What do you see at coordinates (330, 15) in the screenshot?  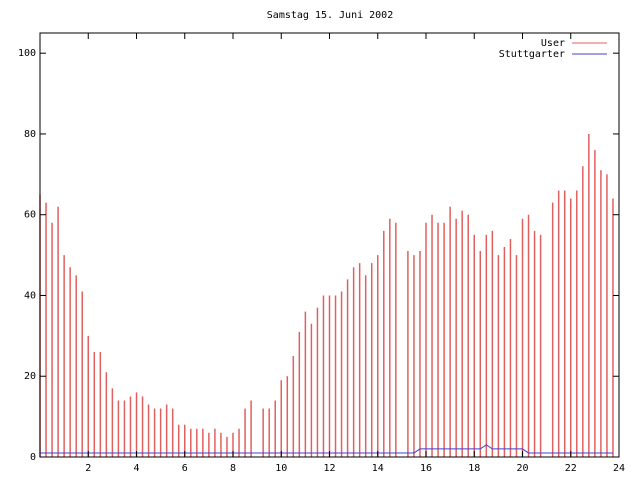 I see `chart-title: Samstag 15. Juni 2002` at bounding box center [330, 15].